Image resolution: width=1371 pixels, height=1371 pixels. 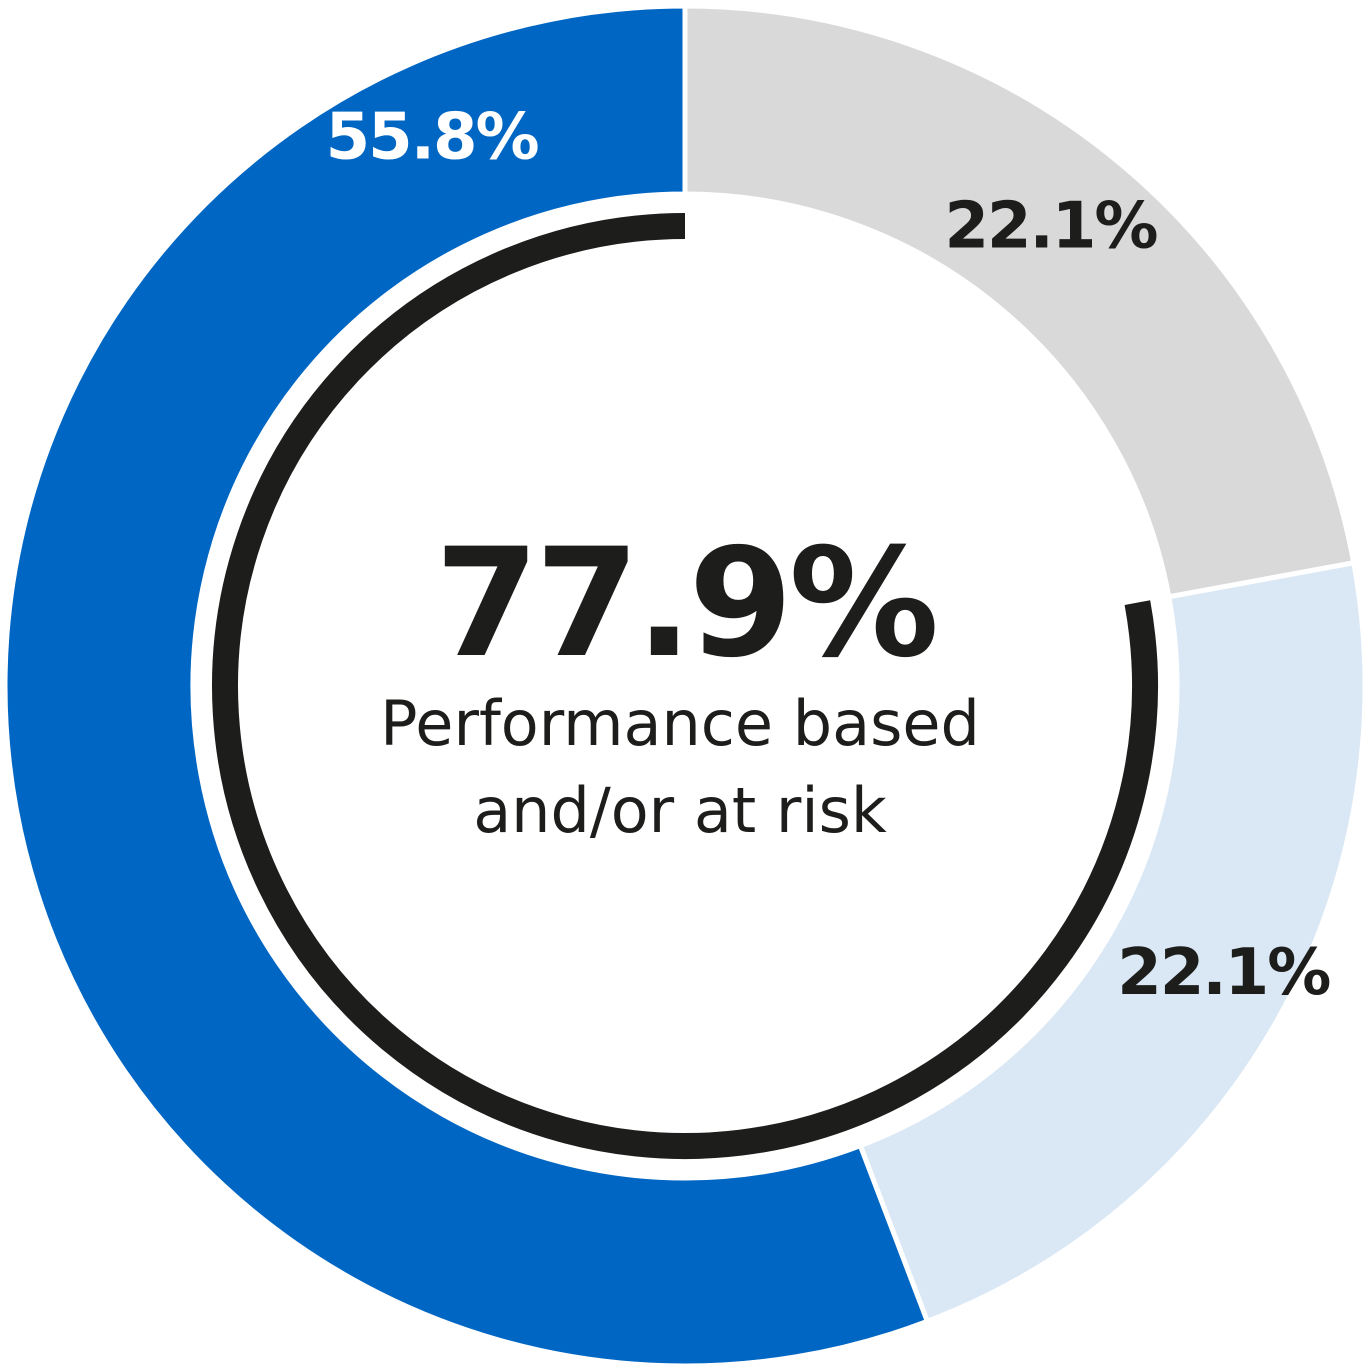 I want to click on center-caption-line-1: Performance based, so click(x=680, y=723).